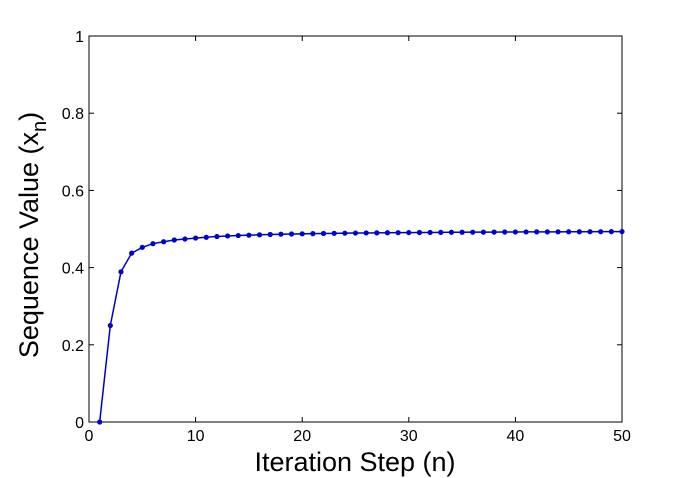  Describe the element at coordinates (516, 436) in the screenshot. I see `x-tick-label: 40` at that location.